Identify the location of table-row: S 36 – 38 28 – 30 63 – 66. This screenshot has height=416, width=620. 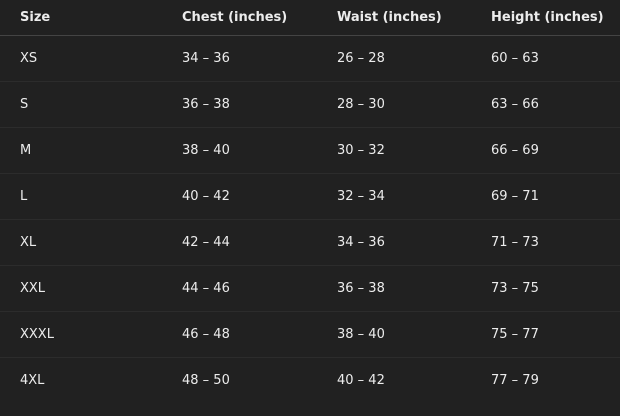
(310, 104).